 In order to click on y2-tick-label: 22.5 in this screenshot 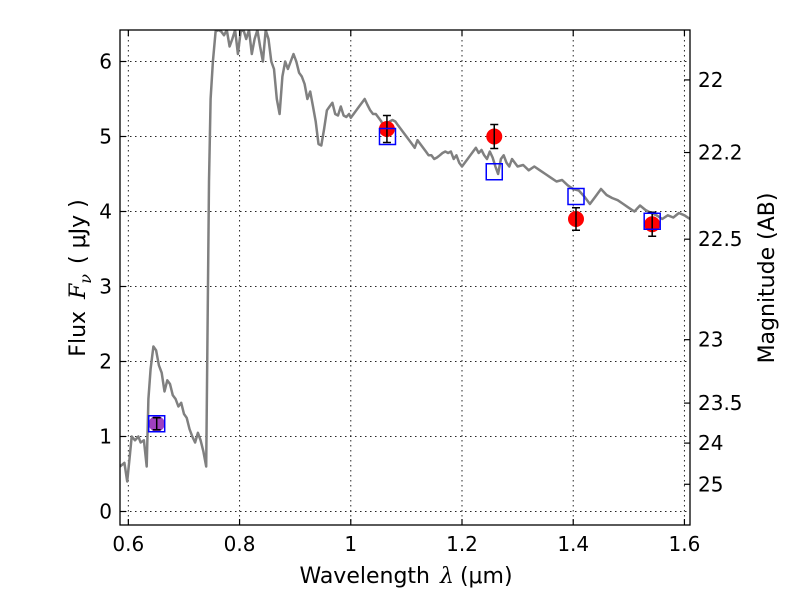, I will do `click(720, 239)`.